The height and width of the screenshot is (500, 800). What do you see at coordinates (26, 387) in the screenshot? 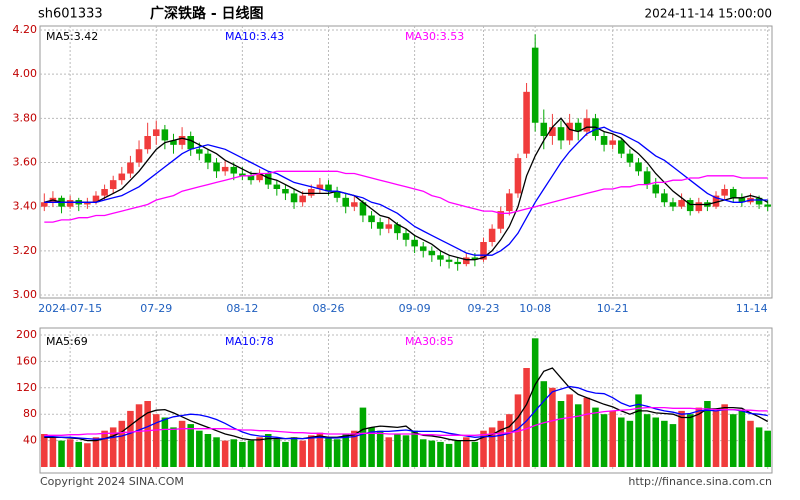
I see `y-tick-label: 120` at bounding box center [26, 387].